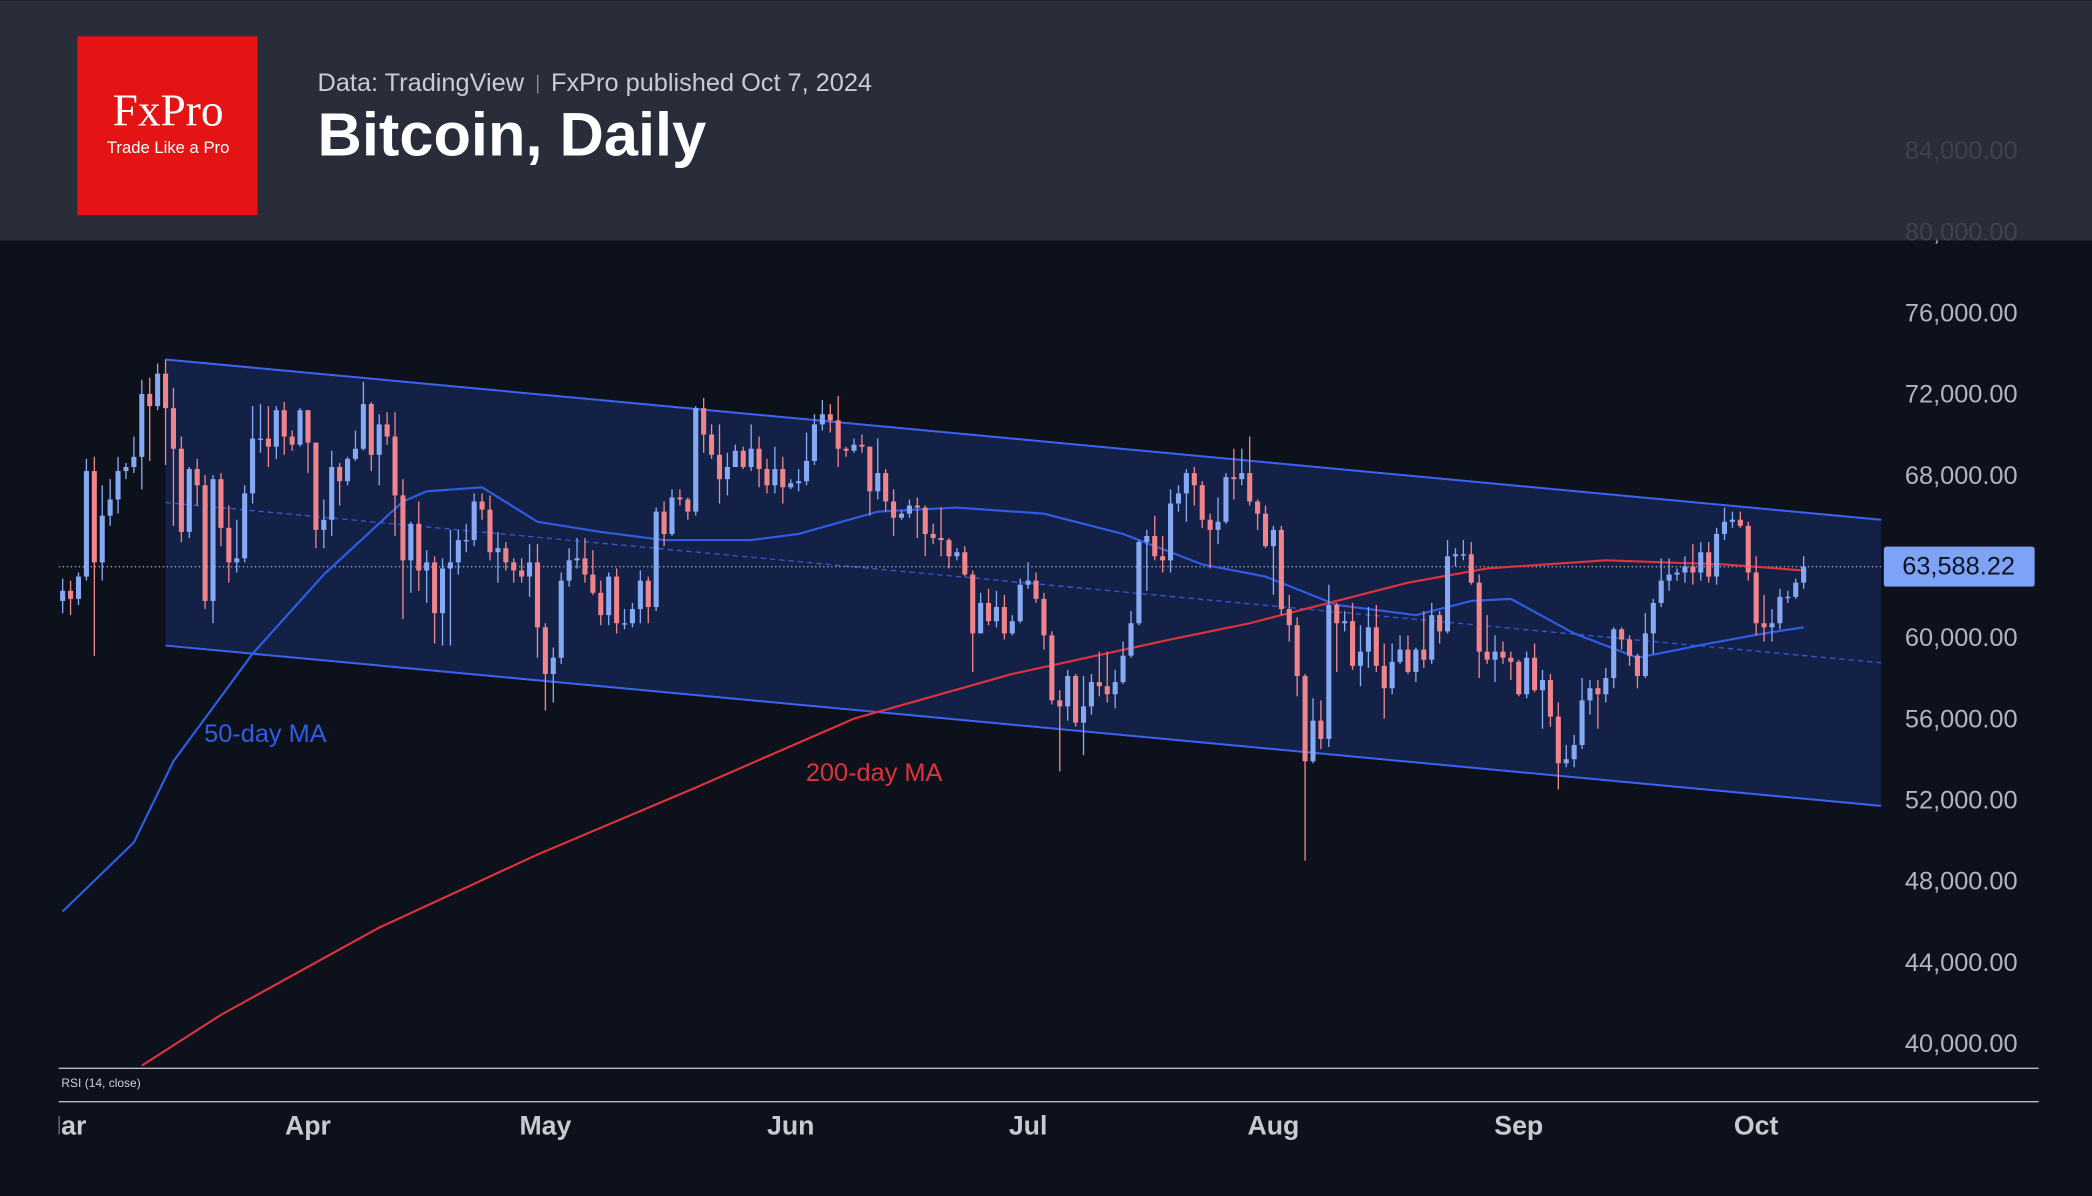  What do you see at coordinates (512, 134) in the screenshot?
I see `chart-title: Bitcoin, Daily` at bounding box center [512, 134].